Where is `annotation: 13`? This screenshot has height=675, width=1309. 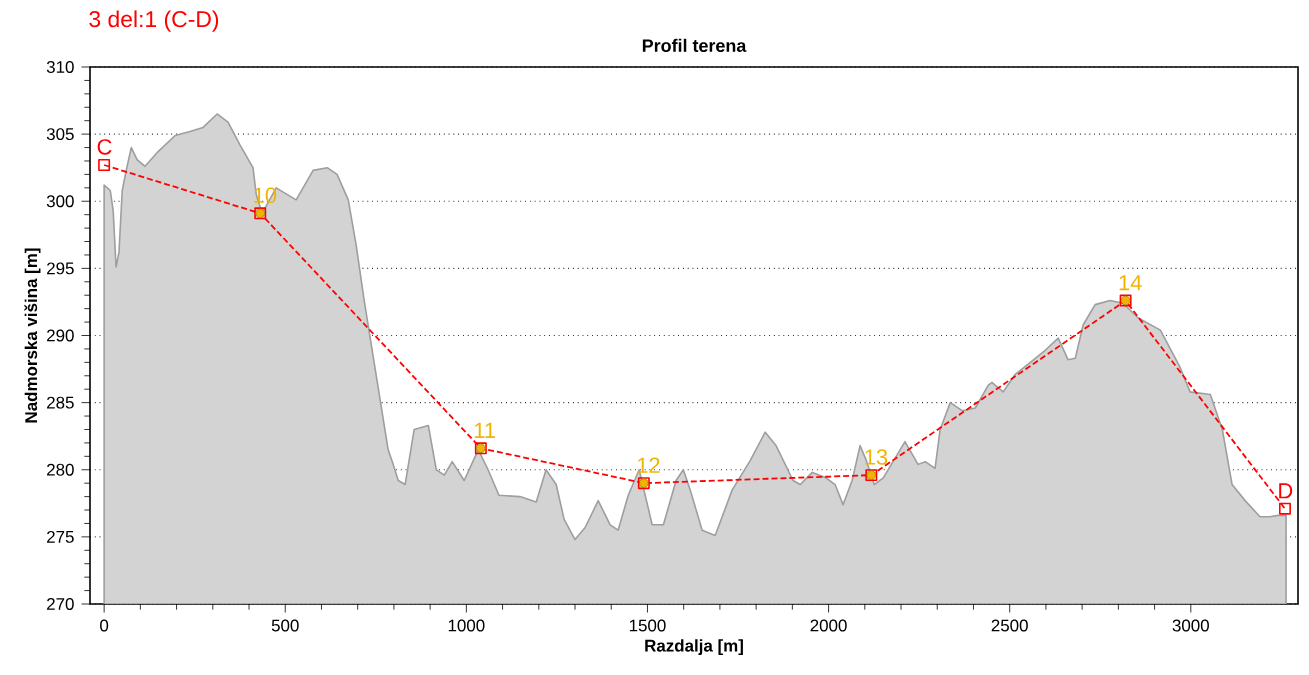
annotation: 13 is located at coordinates (876, 457).